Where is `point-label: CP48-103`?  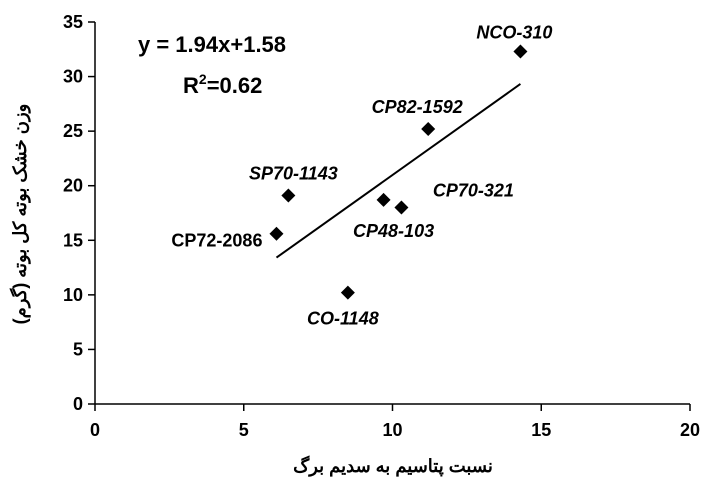
point-label: CP48-103 is located at coordinates (393, 231).